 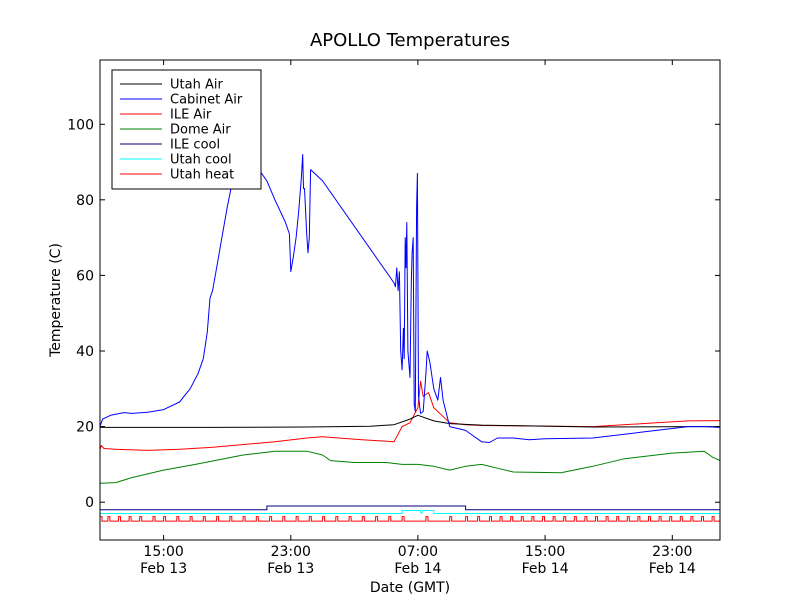 What do you see at coordinates (85, 352) in the screenshot?
I see `y-tick-label: 40` at bounding box center [85, 352].